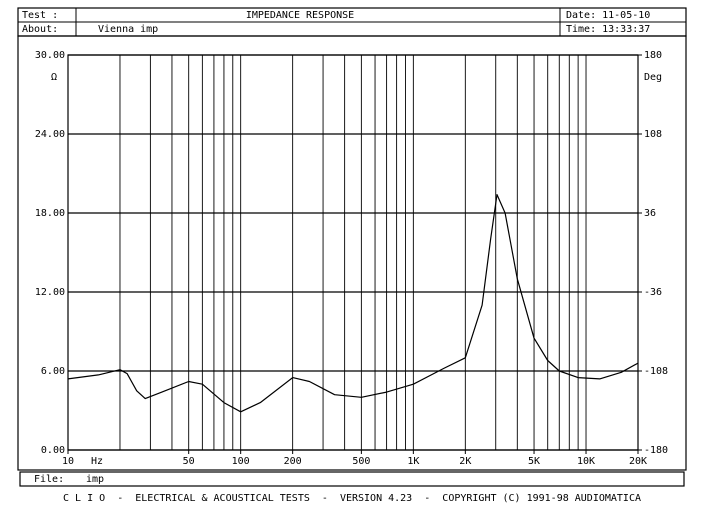  I want to click on x-tick-label: 1K, so click(413, 461).